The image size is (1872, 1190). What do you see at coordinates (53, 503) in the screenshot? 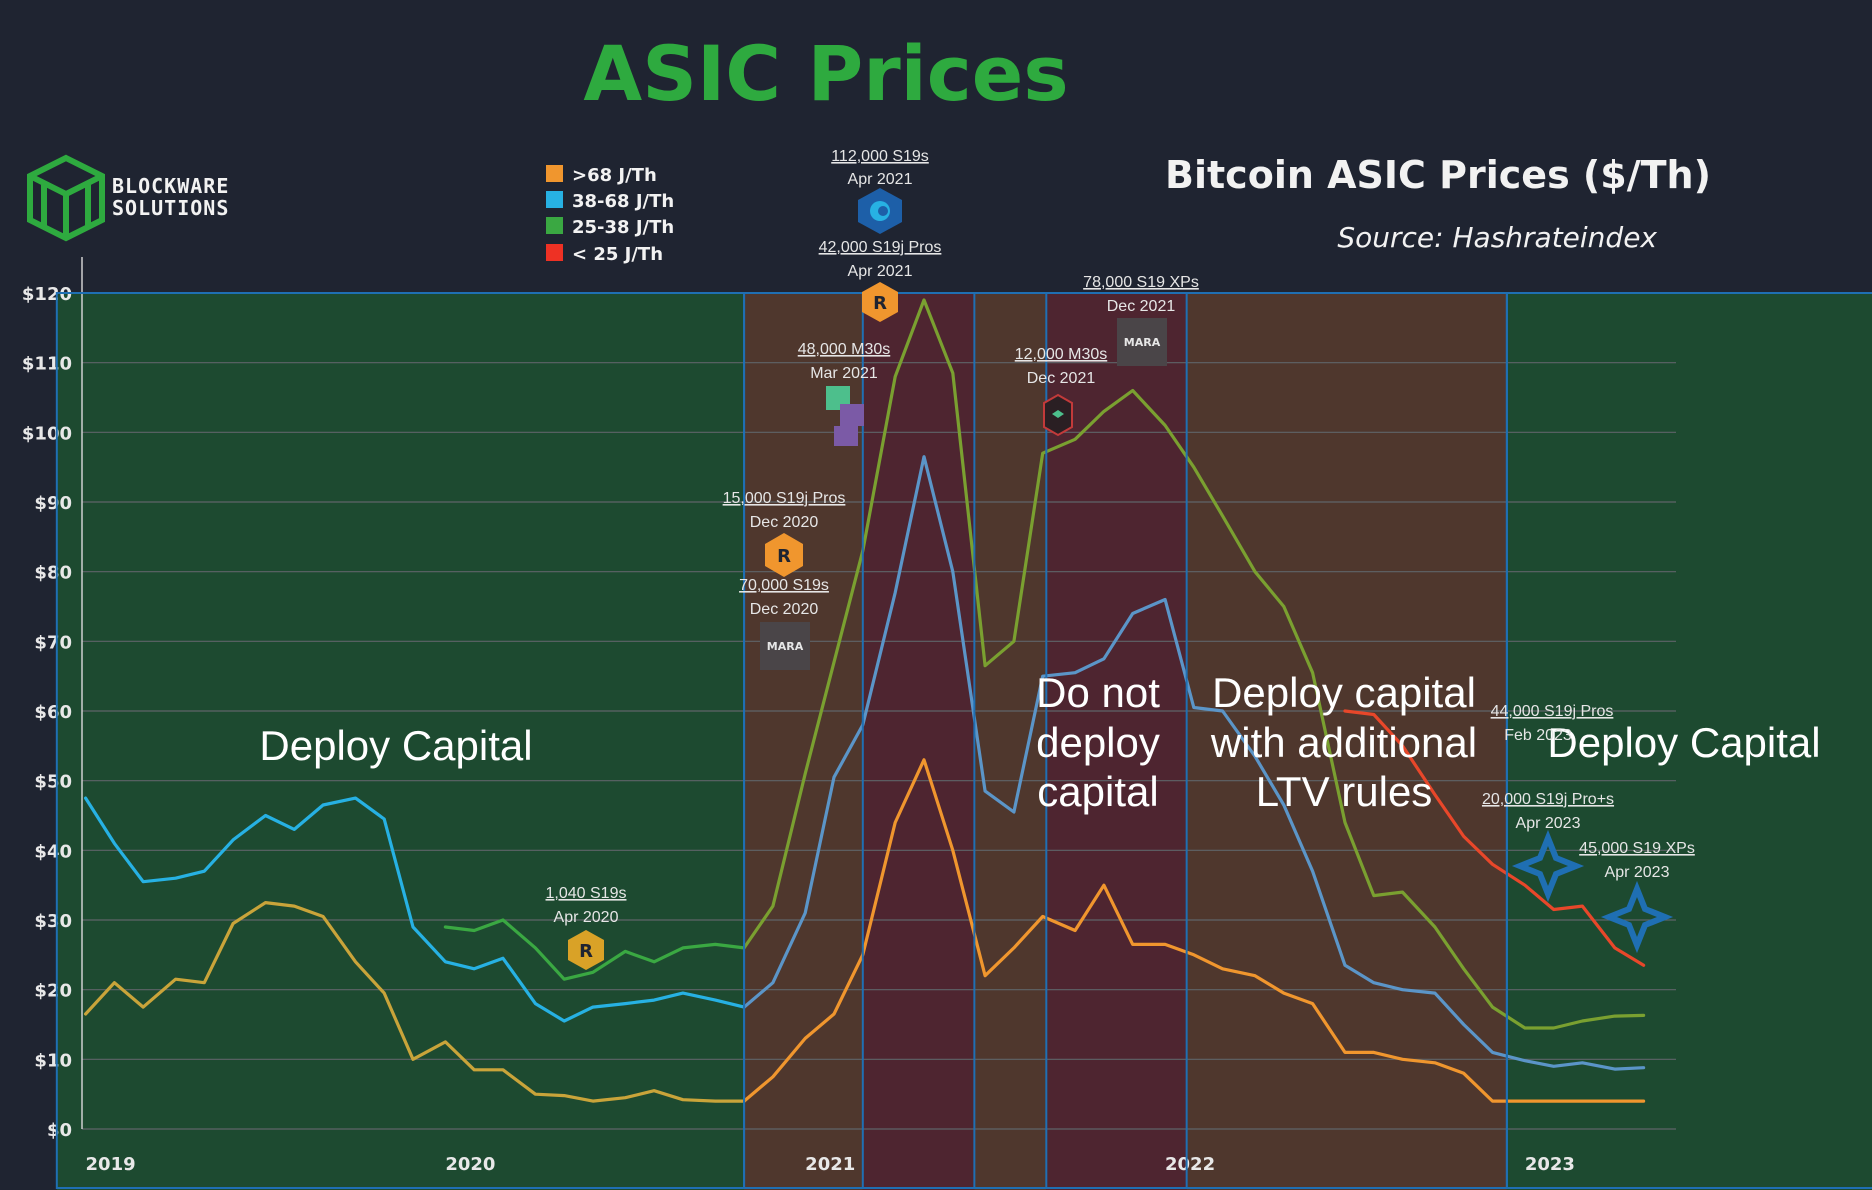
I see `y-tick-label: $90` at bounding box center [53, 503].